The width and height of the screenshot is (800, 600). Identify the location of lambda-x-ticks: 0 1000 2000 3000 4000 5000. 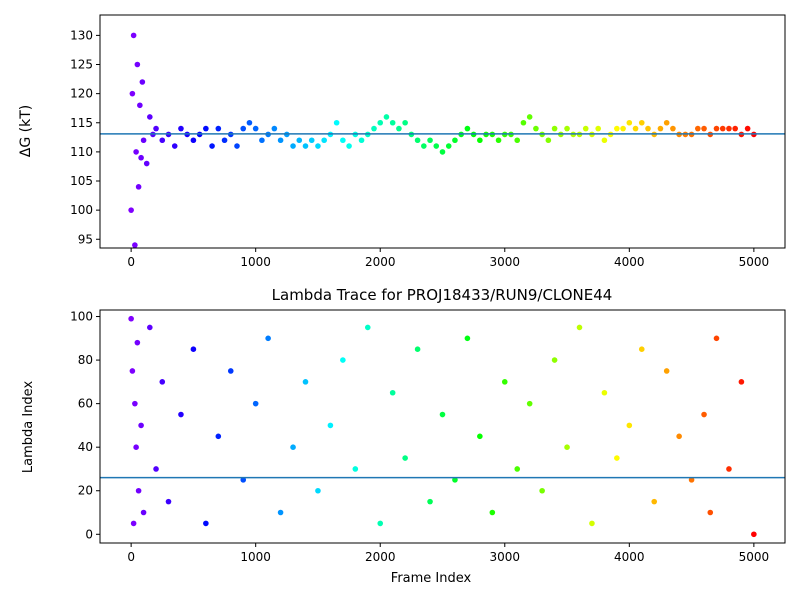
(448, 553).